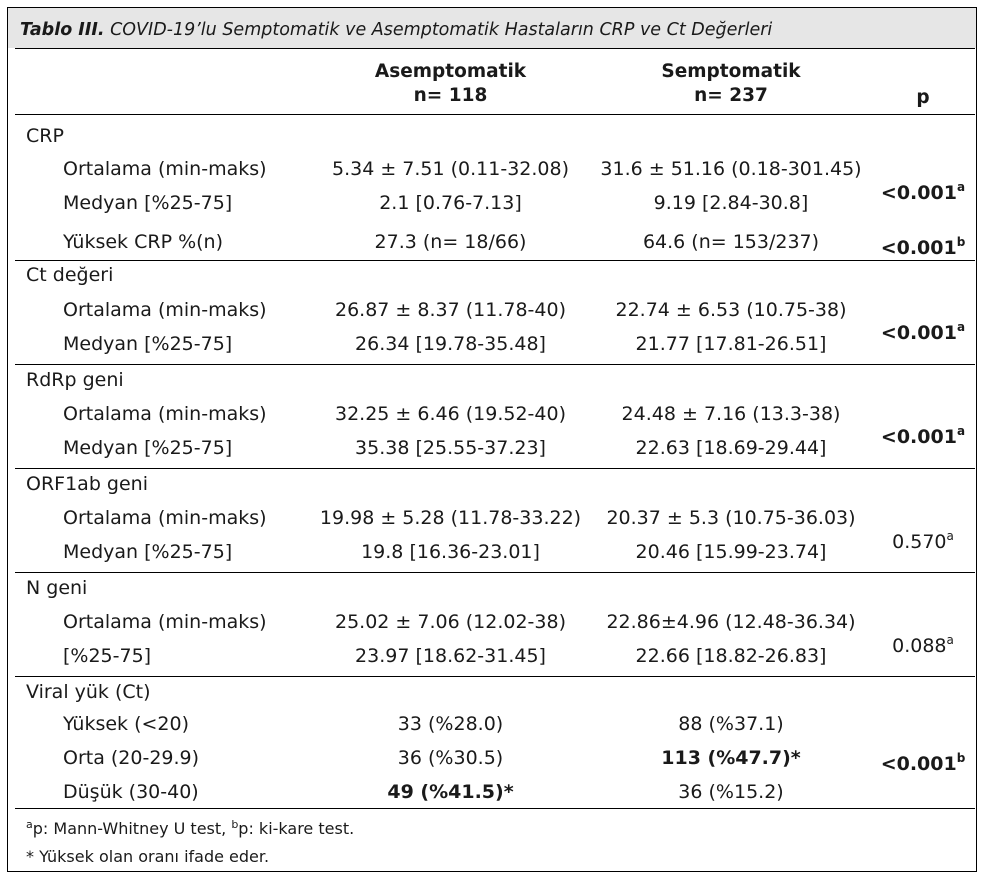 This screenshot has width=991, height=881. What do you see at coordinates (731, 792) in the screenshot?
I see `cell-symptomatic: 36 (%15.2)` at bounding box center [731, 792].